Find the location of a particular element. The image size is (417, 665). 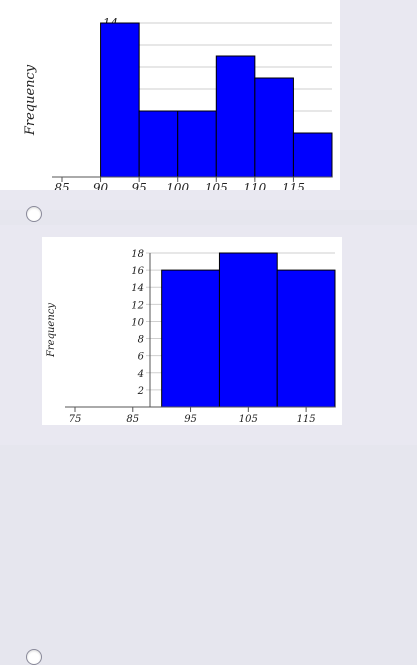

y-tick-label: 2 is located at coordinates (140, 391).